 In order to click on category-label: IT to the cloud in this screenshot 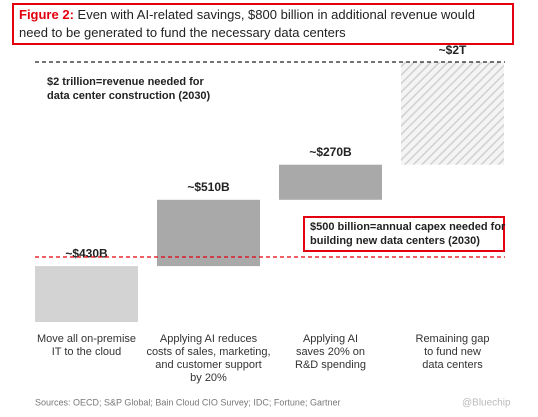, I will do `click(87, 352)`.